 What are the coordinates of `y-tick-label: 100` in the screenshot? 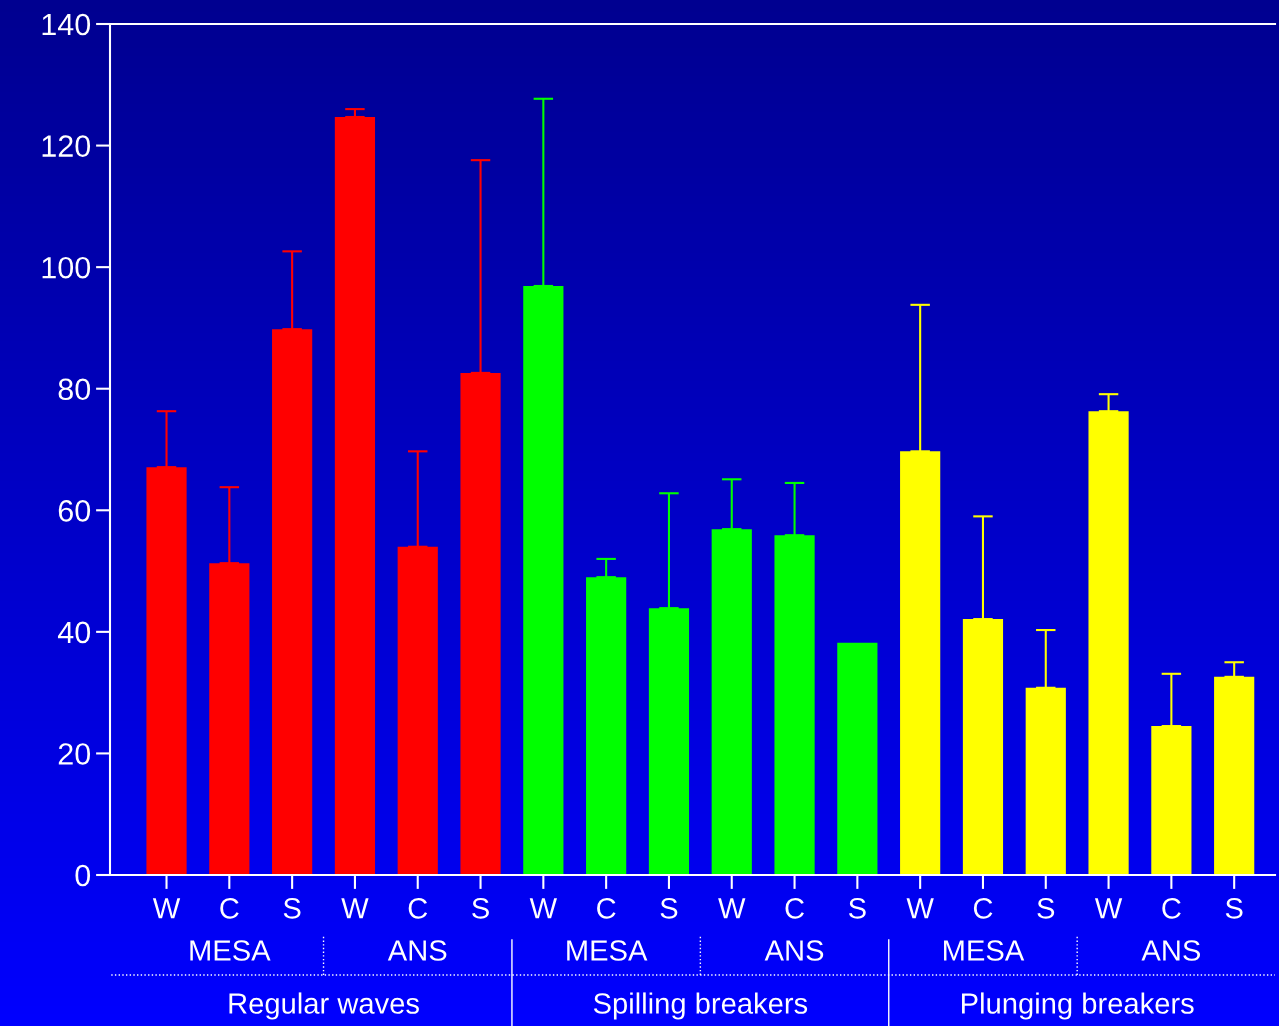 It's located at (66, 267).